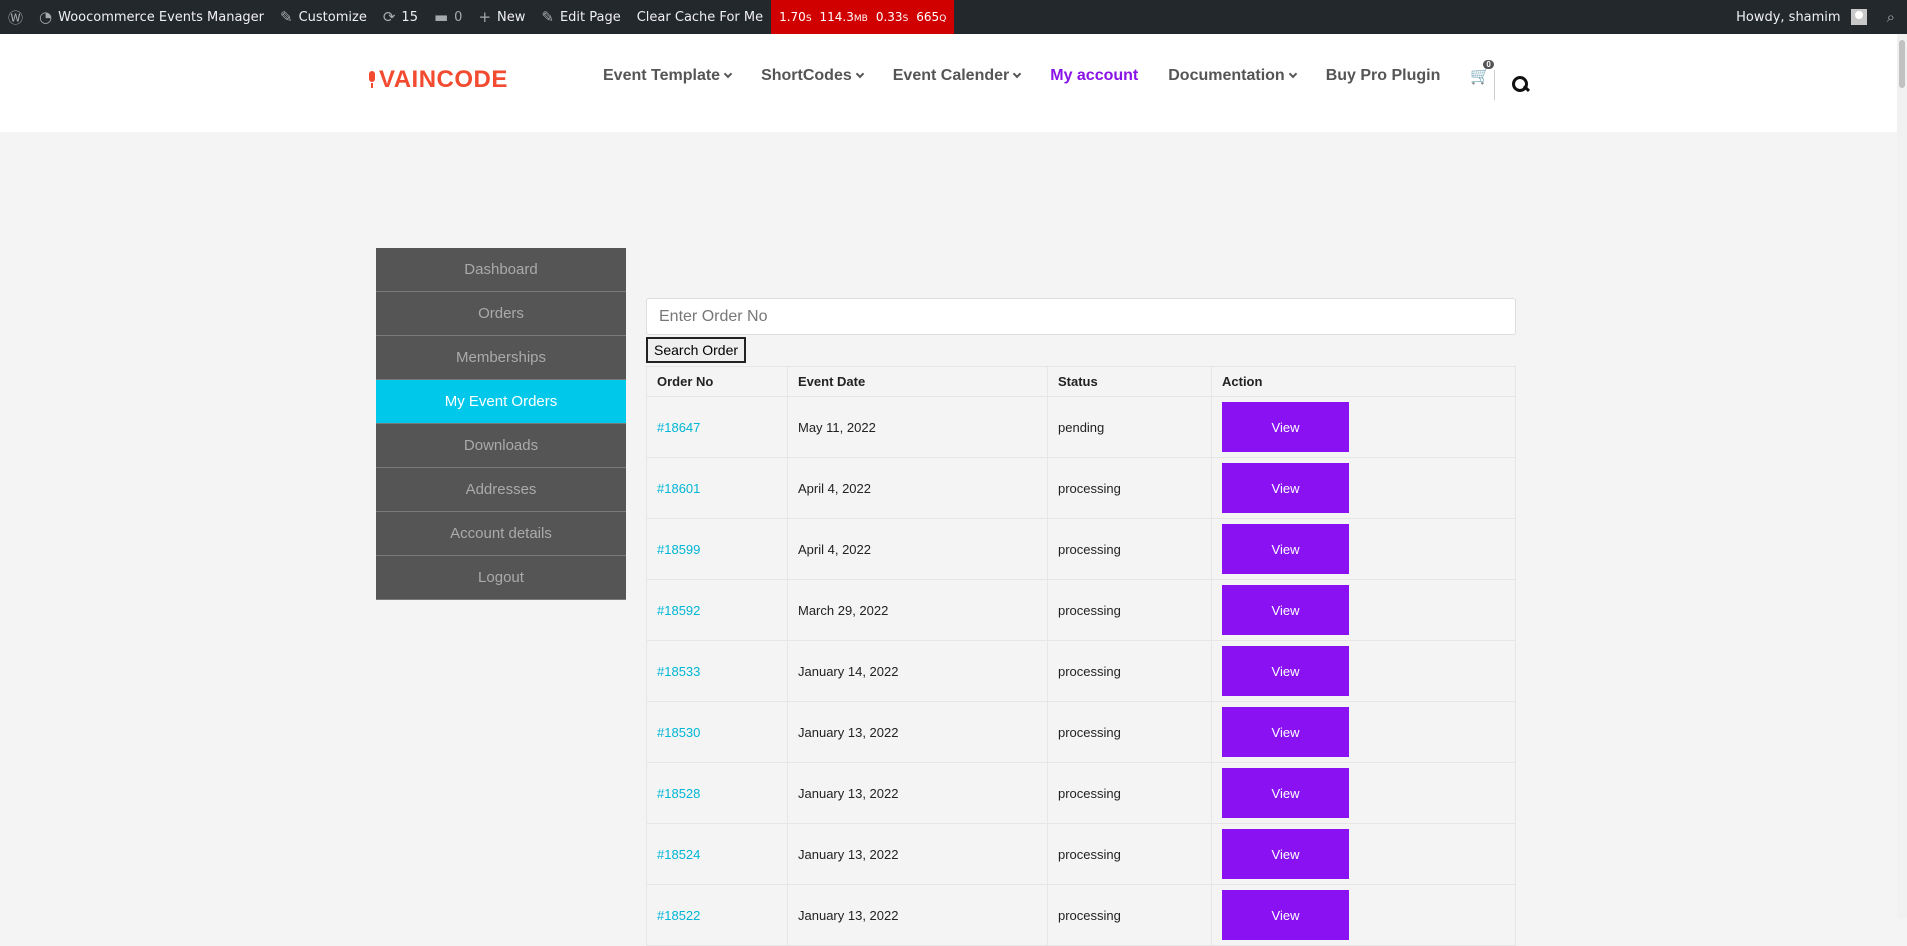  What do you see at coordinates (1488, 64) in the screenshot?
I see `cart-count-badge: 0` at bounding box center [1488, 64].